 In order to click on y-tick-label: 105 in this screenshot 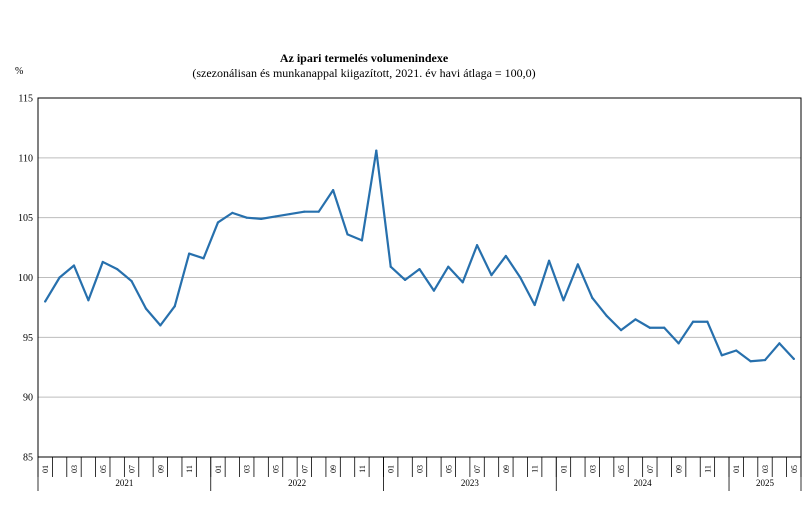, I will do `click(25, 218)`.